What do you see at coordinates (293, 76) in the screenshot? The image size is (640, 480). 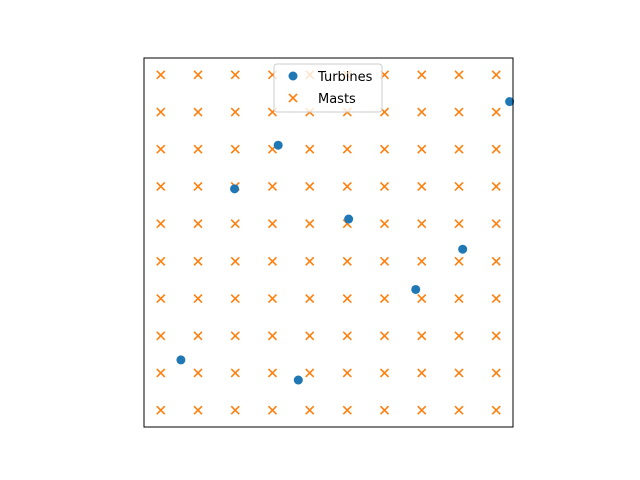 I see `legend-turbines-marker` at bounding box center [293, 76].